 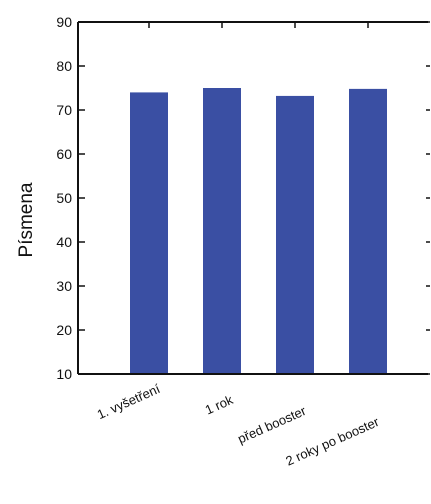 What do you see at coordinates (219, 405) in the screenshot?
I see `x-tick-label: 1 rok` at bounding box center [219, 405].